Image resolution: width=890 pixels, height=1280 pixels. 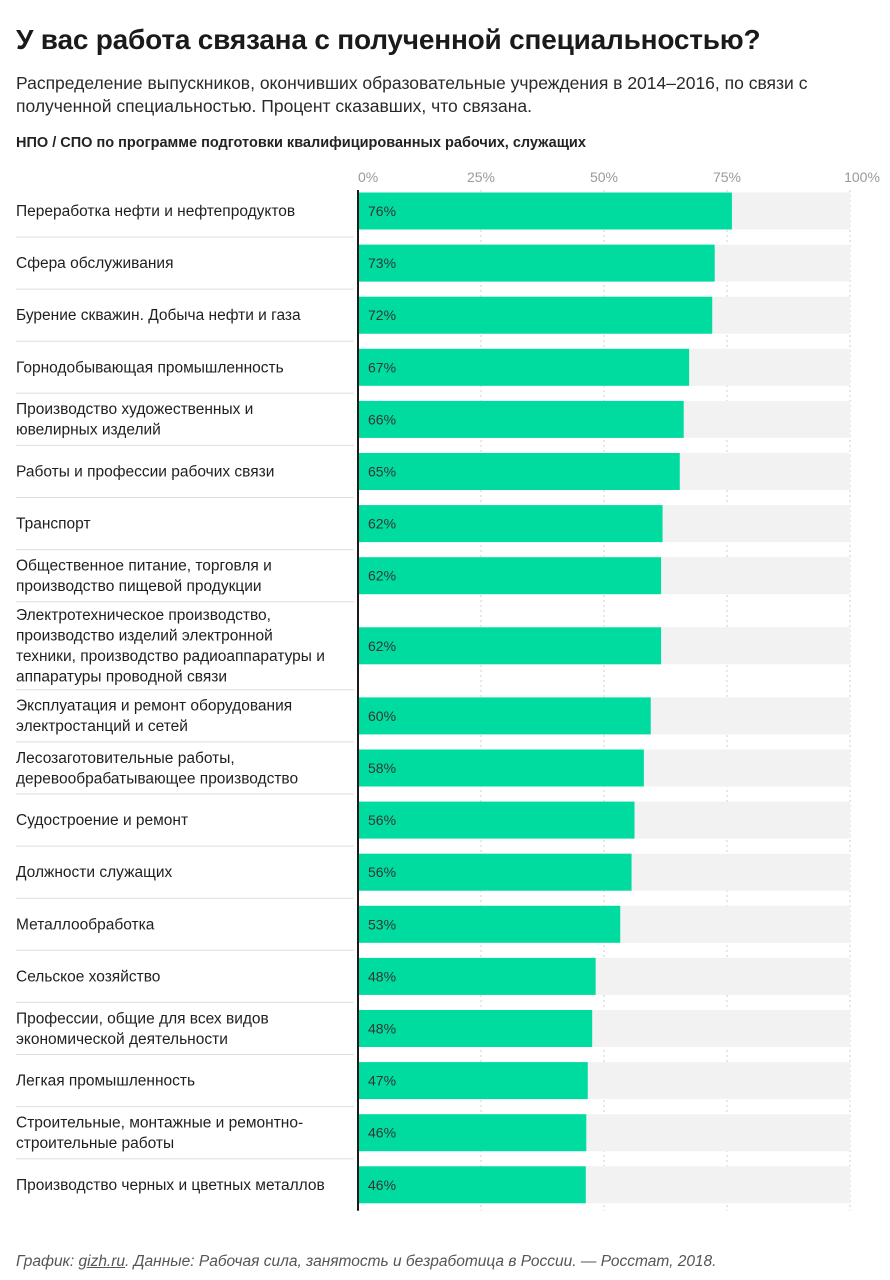 I want to click on category-label: Легкая промышленность, so click(x=105, y=1081).